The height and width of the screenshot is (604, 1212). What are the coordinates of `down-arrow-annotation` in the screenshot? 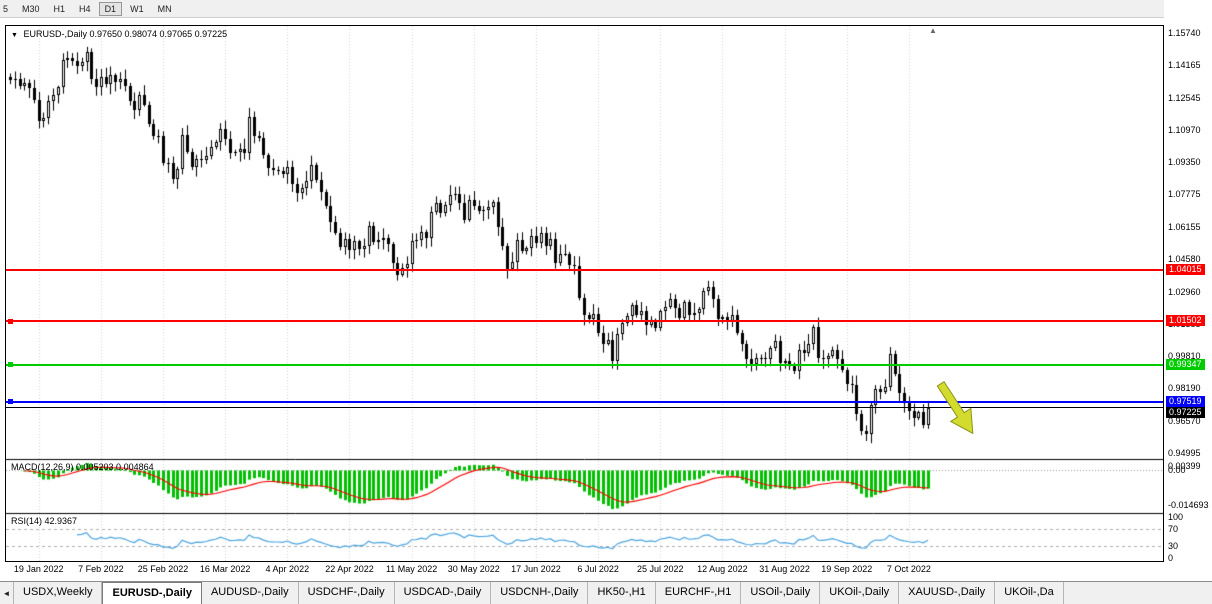 It's located at (957, 409).